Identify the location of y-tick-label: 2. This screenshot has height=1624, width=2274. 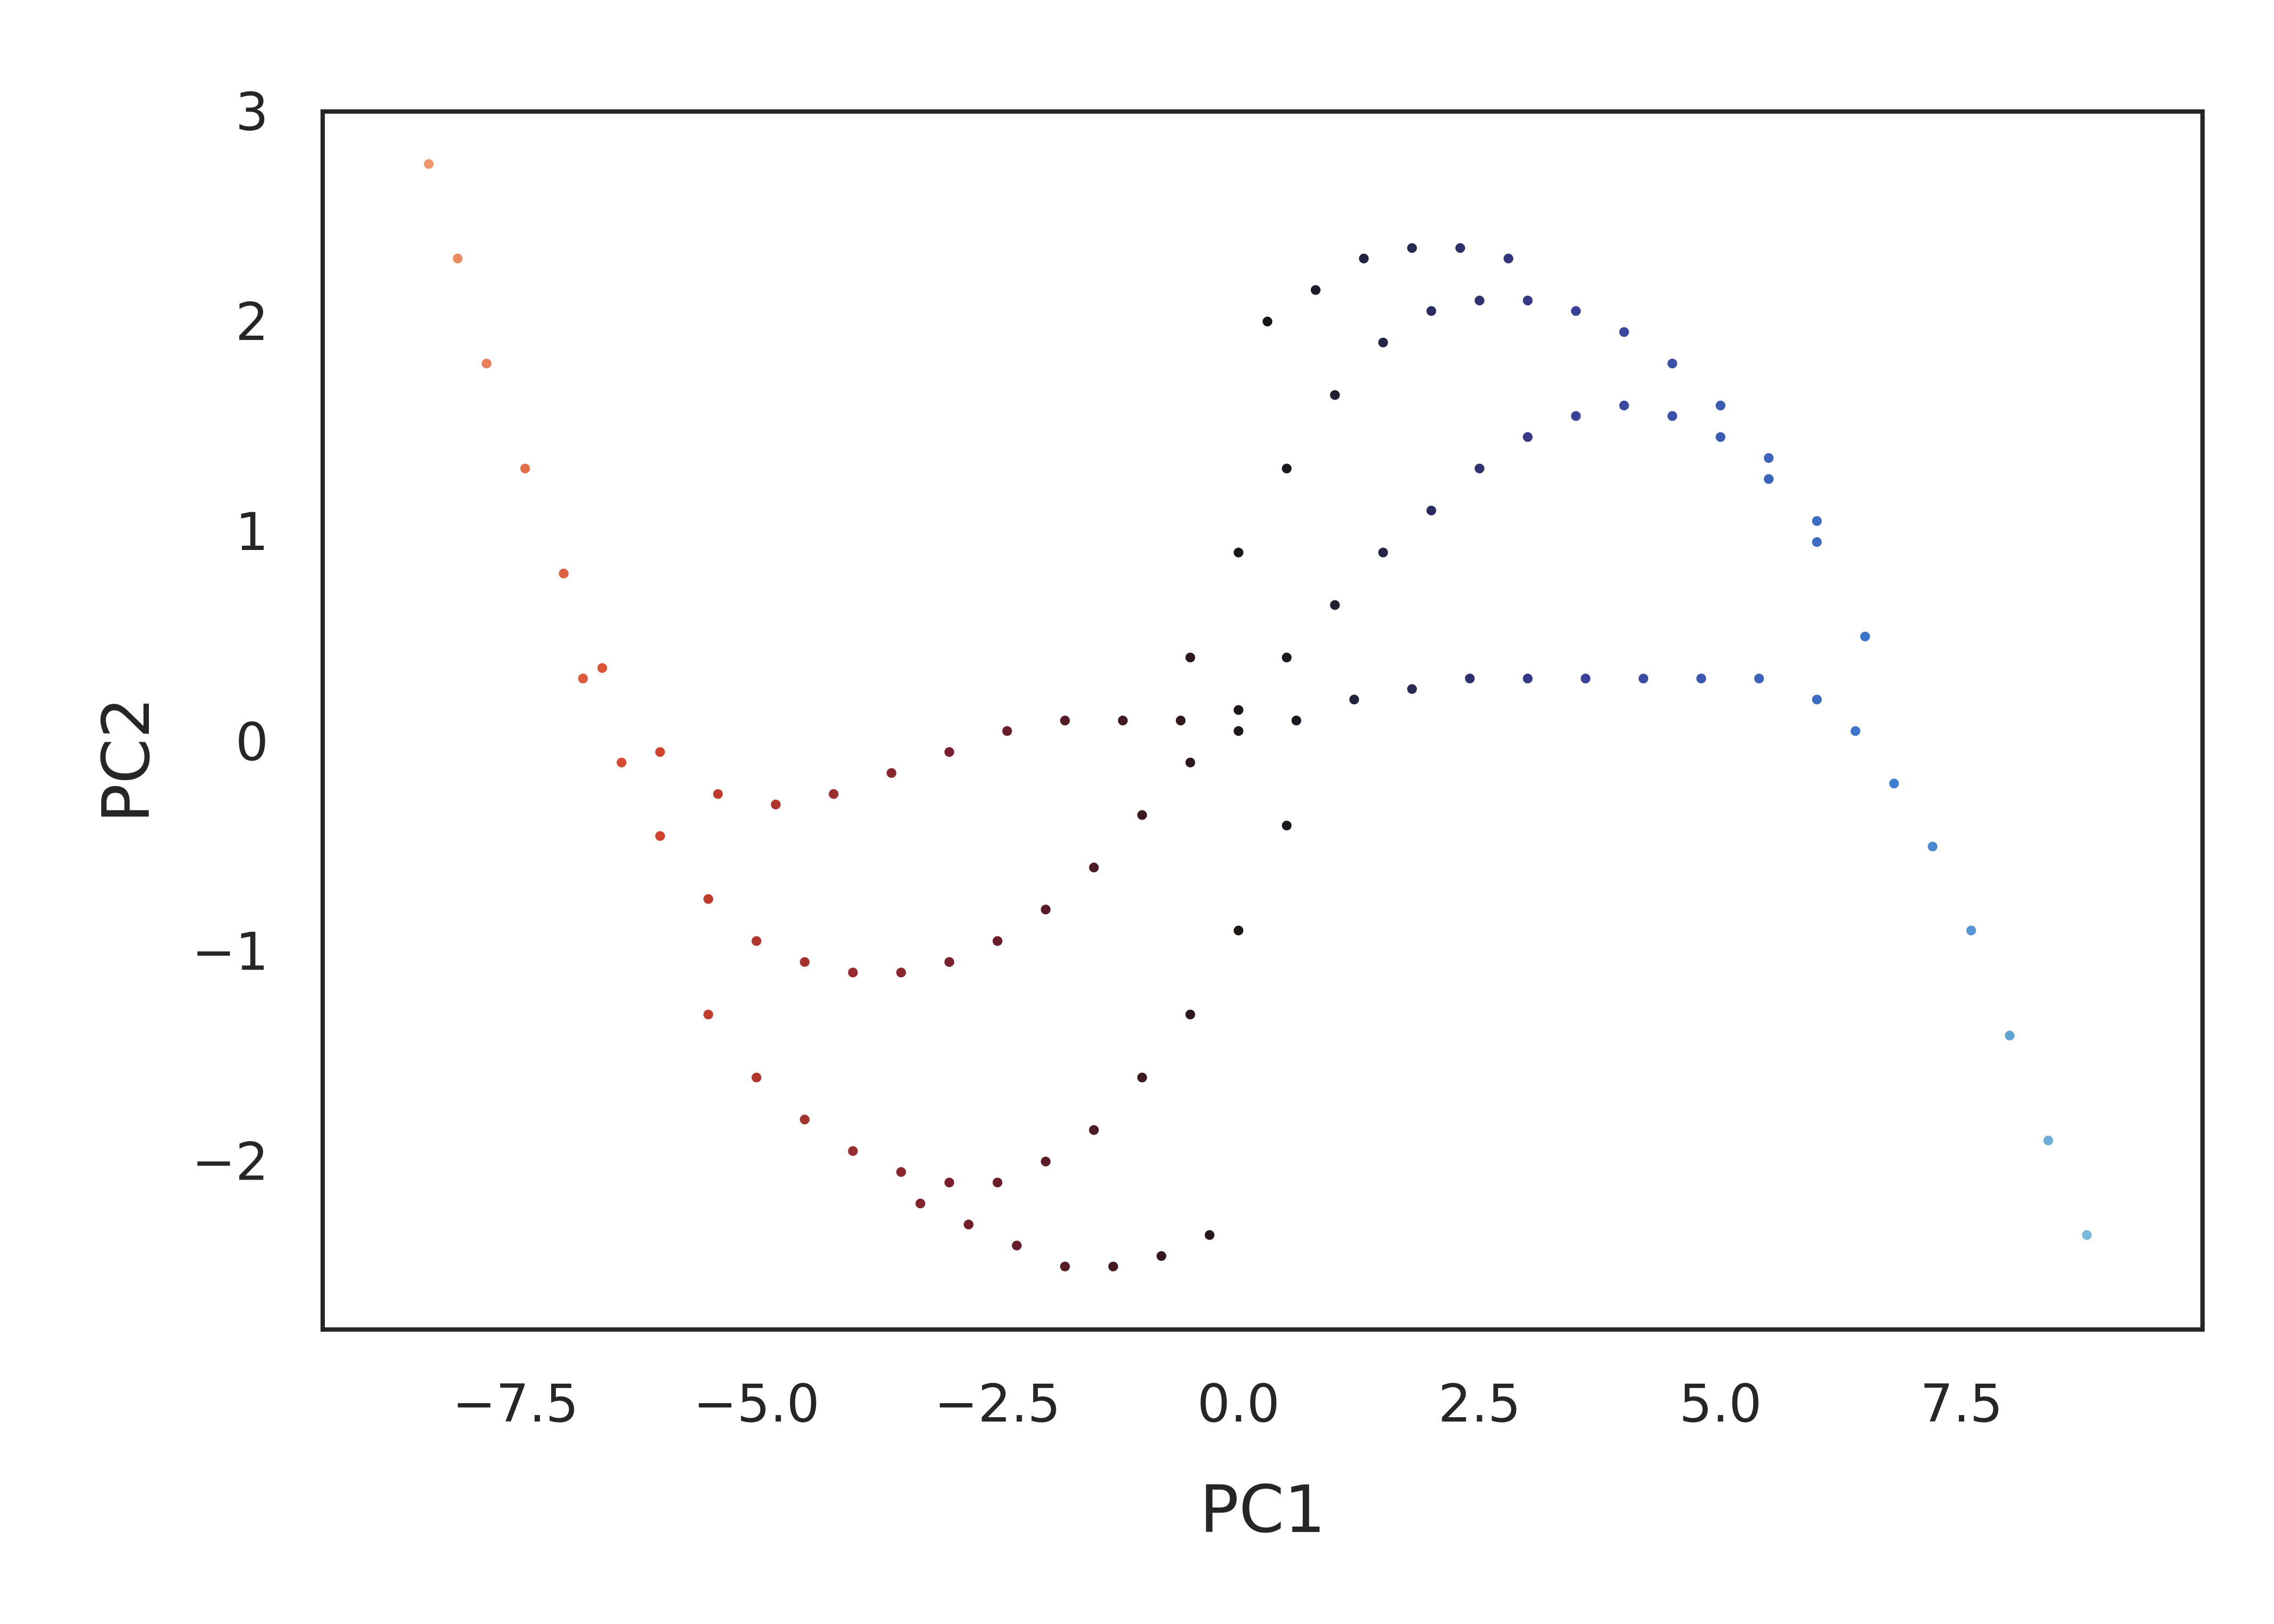
(253, 322).